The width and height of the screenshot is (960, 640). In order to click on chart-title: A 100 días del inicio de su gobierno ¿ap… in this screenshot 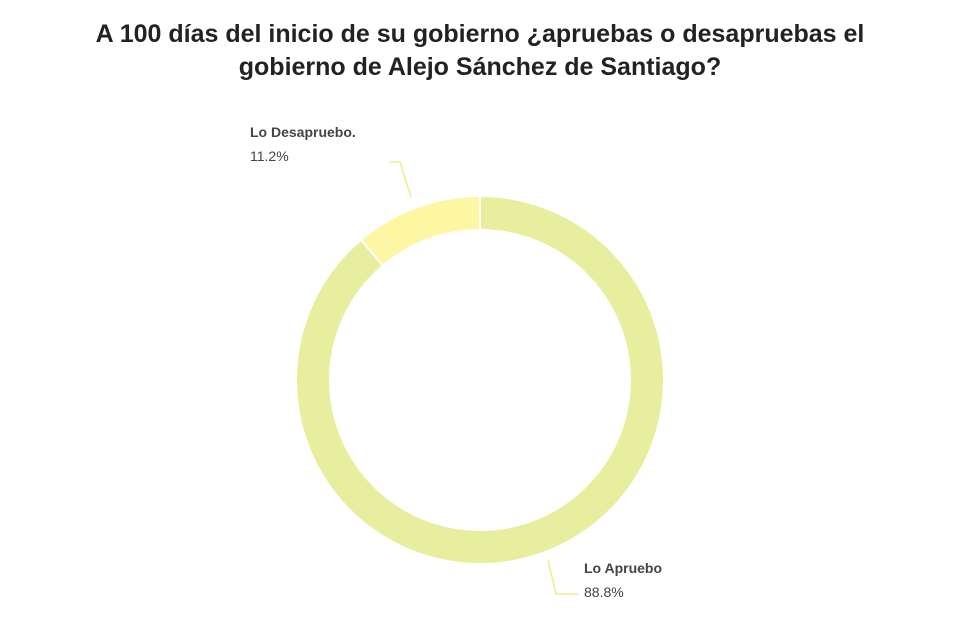, I will do `click(480, 50)`.